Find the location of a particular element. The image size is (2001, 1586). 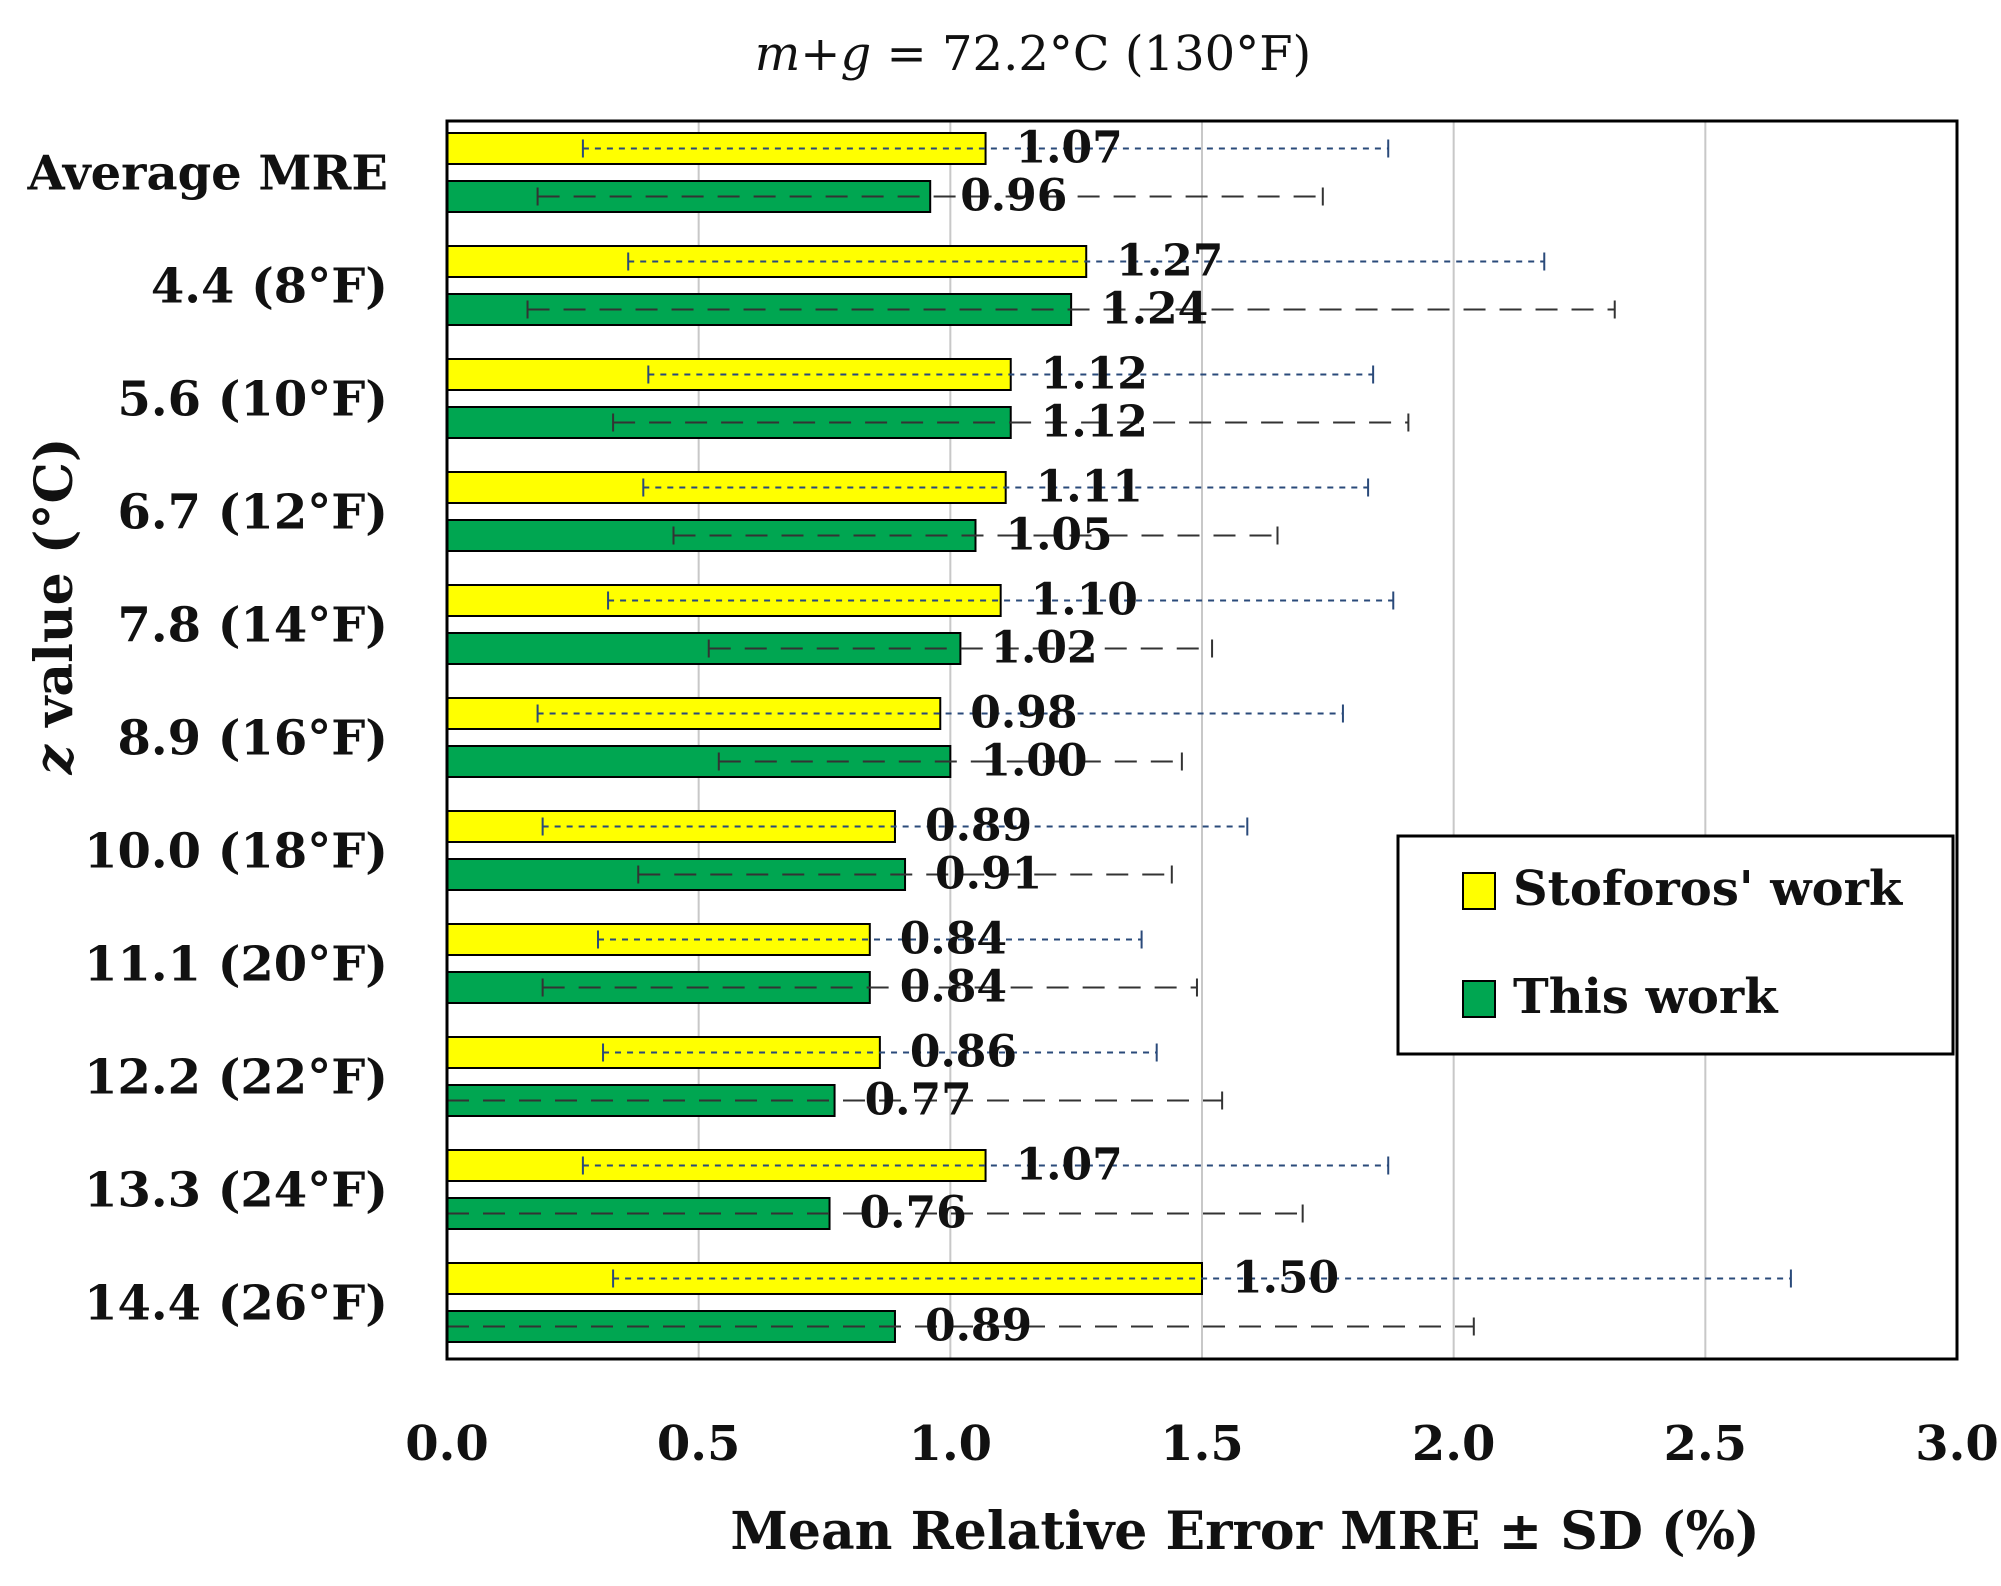

category-label-1: 4.4 (8°F) is located at coordinates (269, 287).